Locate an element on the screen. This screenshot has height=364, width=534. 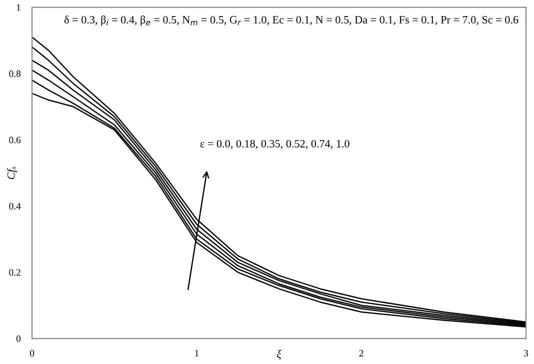
y-axis-title: Cfₓ is located at coordinates (12, 173).